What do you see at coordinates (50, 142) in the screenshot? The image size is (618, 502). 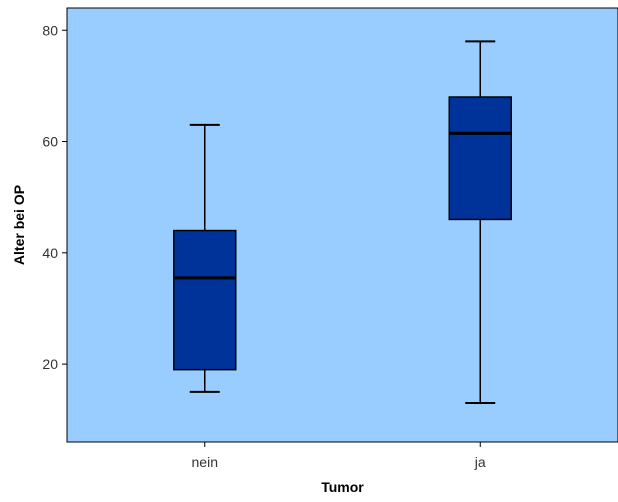 I see `y-tick-label: 60` at bounding box center [50, 142].